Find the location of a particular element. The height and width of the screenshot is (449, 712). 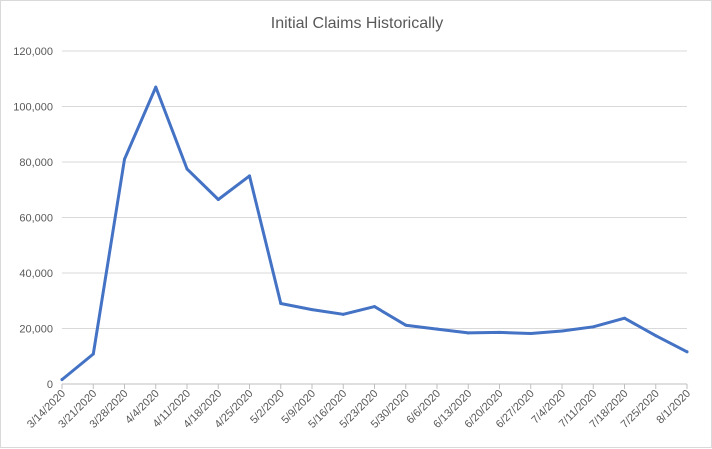

y-tick-label: 80,000 is located at coordinates (36, 163).